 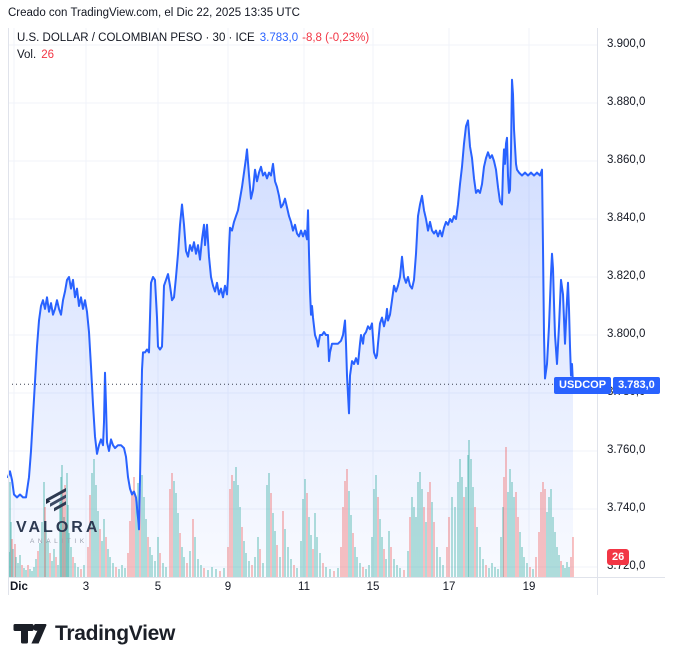 What do you see at coordinates (626, 44) in the screenshot?
I see `price-tick-label: 3.900,0` at bounding box center [626, 44].